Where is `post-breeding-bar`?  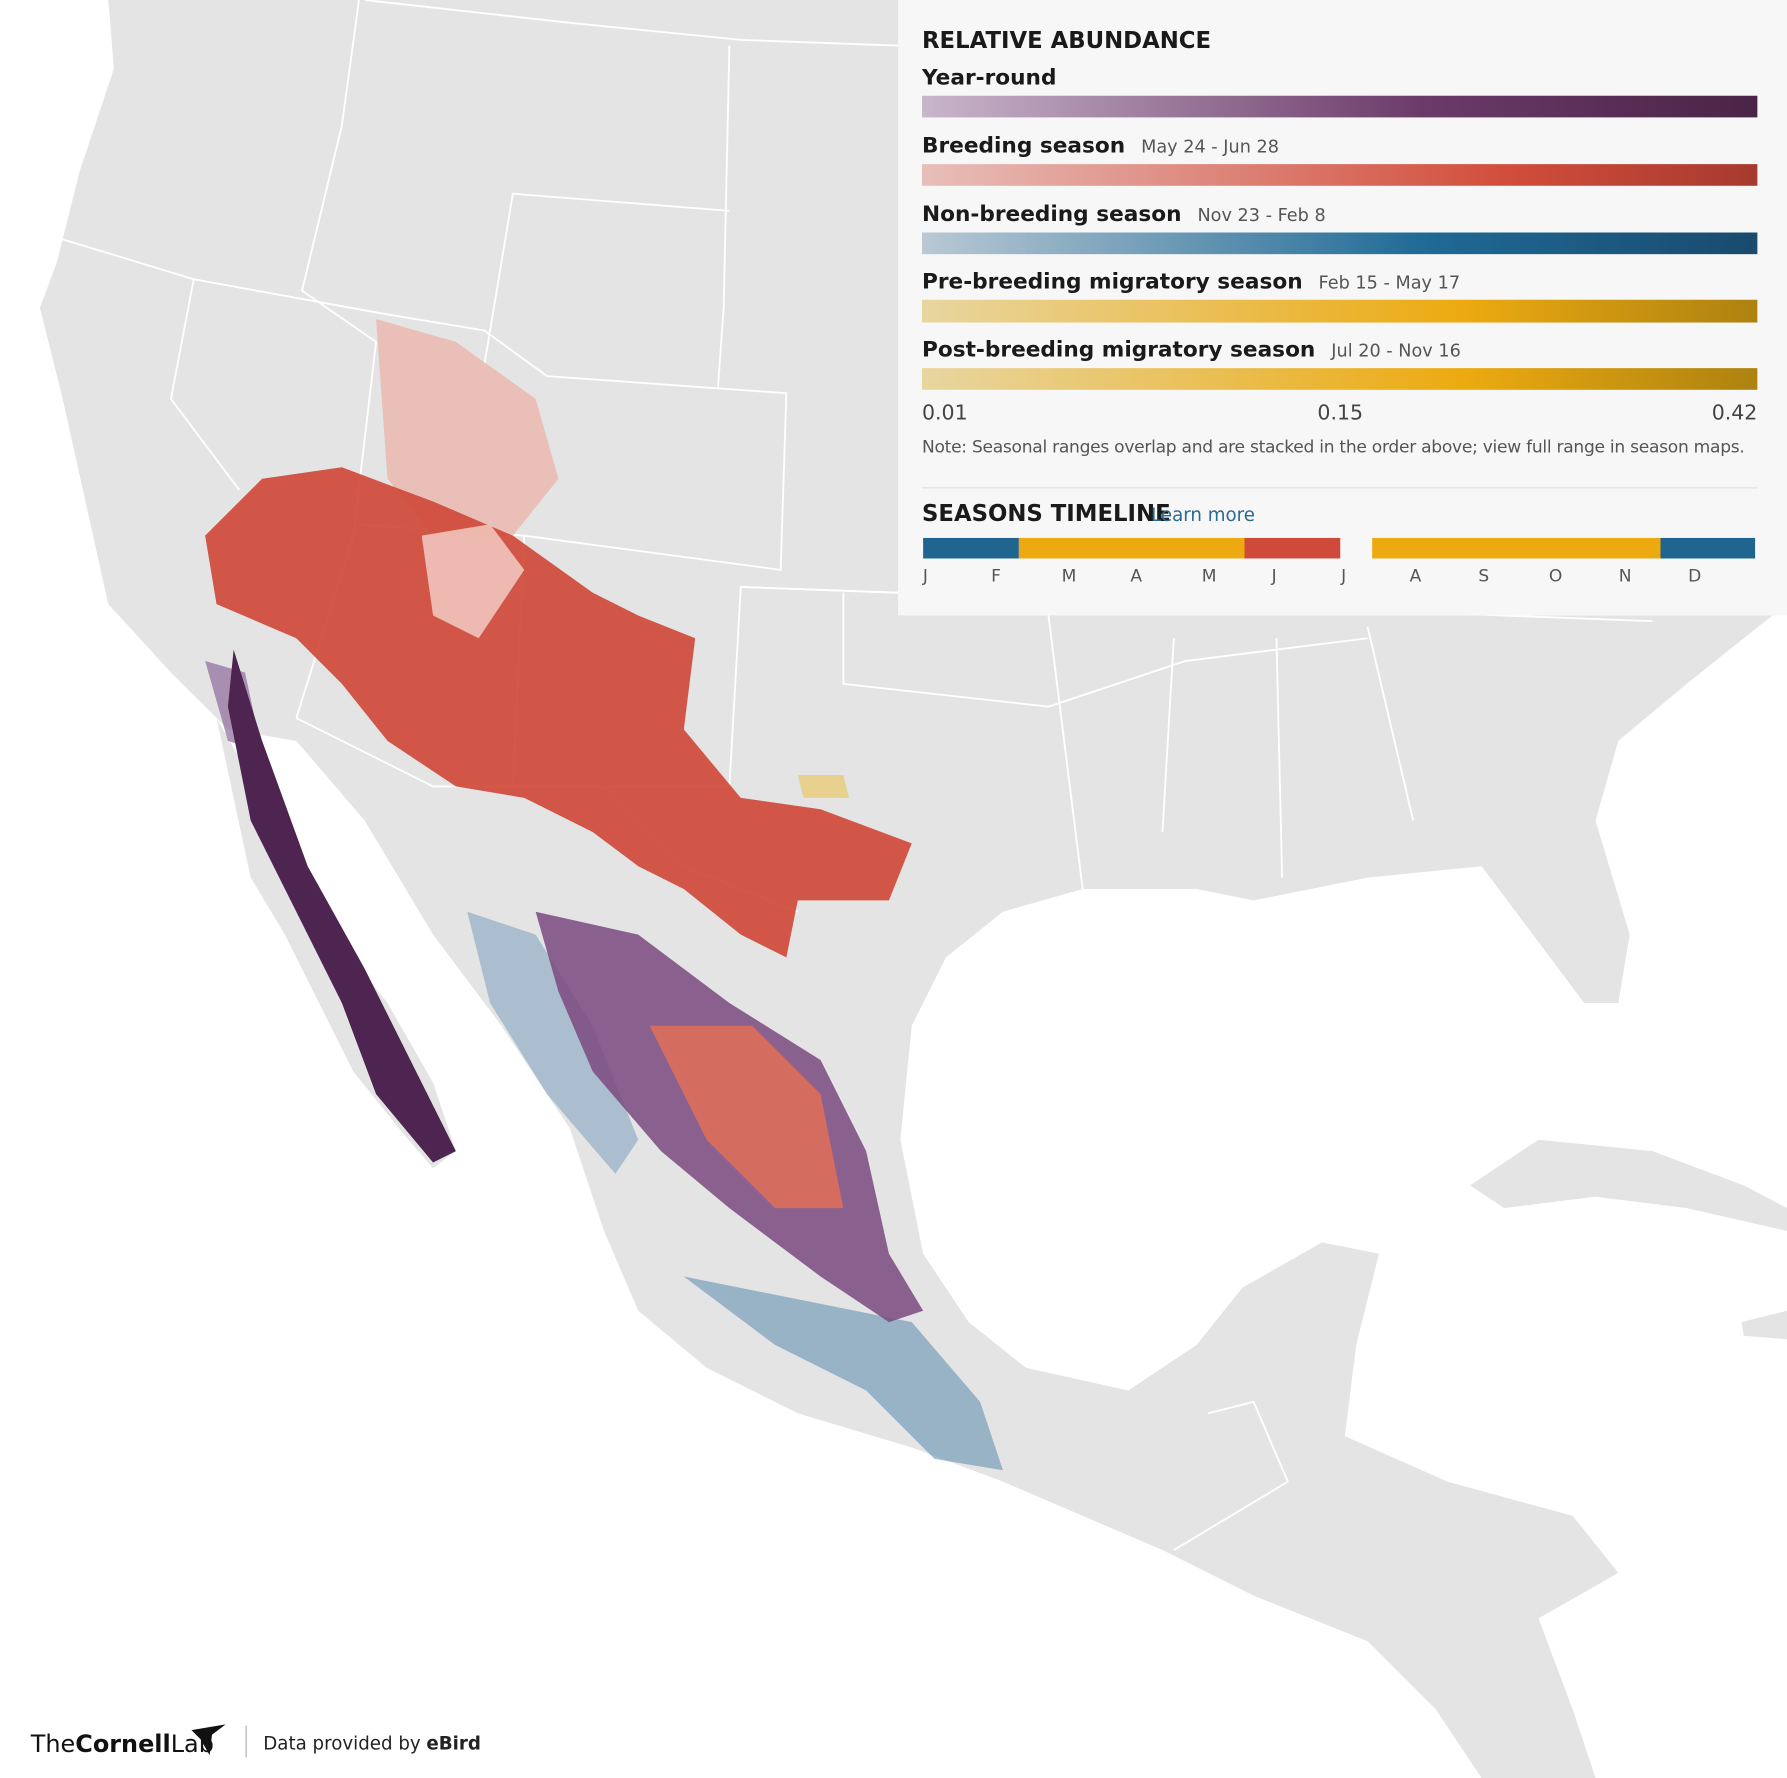
post-breeding-bar is located at coordinates (1339, 379).